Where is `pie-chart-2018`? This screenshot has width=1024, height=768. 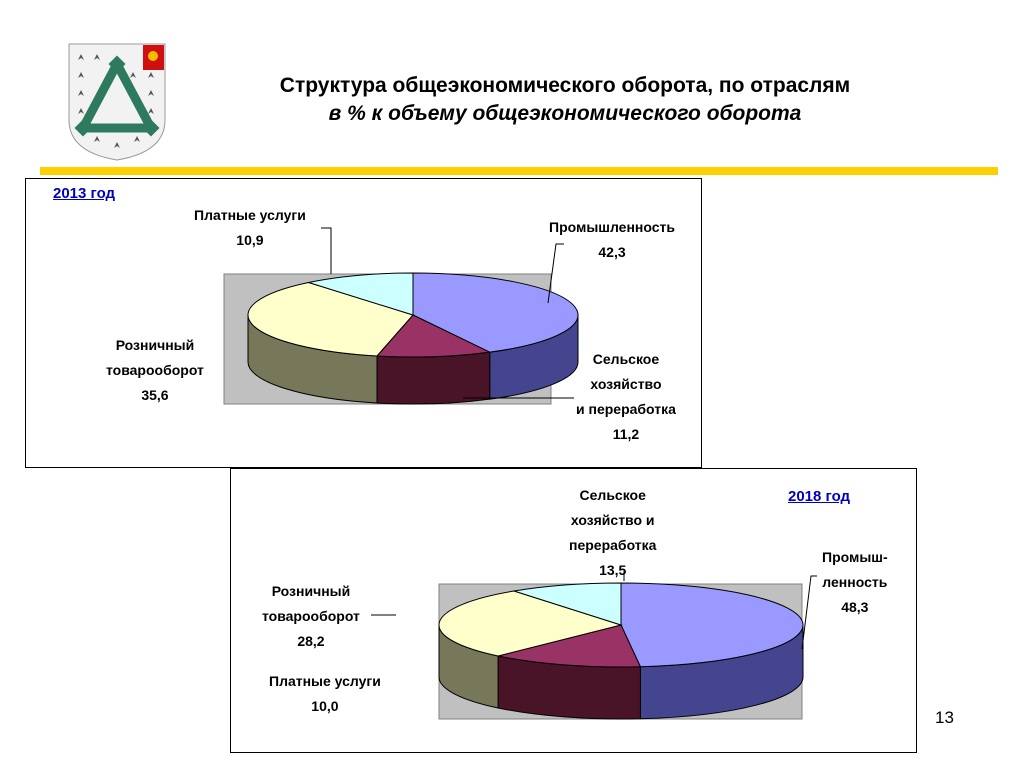
pie-chart-2018 is located at coordinates (594, 645).